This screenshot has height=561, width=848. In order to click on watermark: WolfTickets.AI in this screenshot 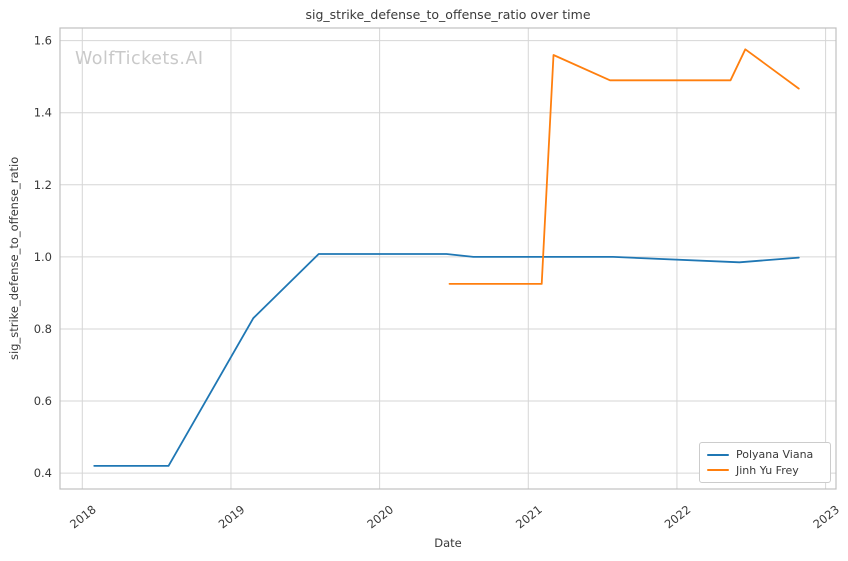, I will do `click(139, 59)`.